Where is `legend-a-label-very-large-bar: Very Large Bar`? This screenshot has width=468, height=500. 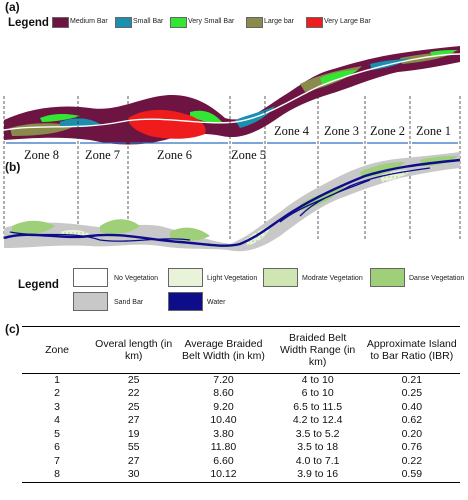
legend-a-label-very-large-bar: Very Large Bar is located at coordinates (347, 21).